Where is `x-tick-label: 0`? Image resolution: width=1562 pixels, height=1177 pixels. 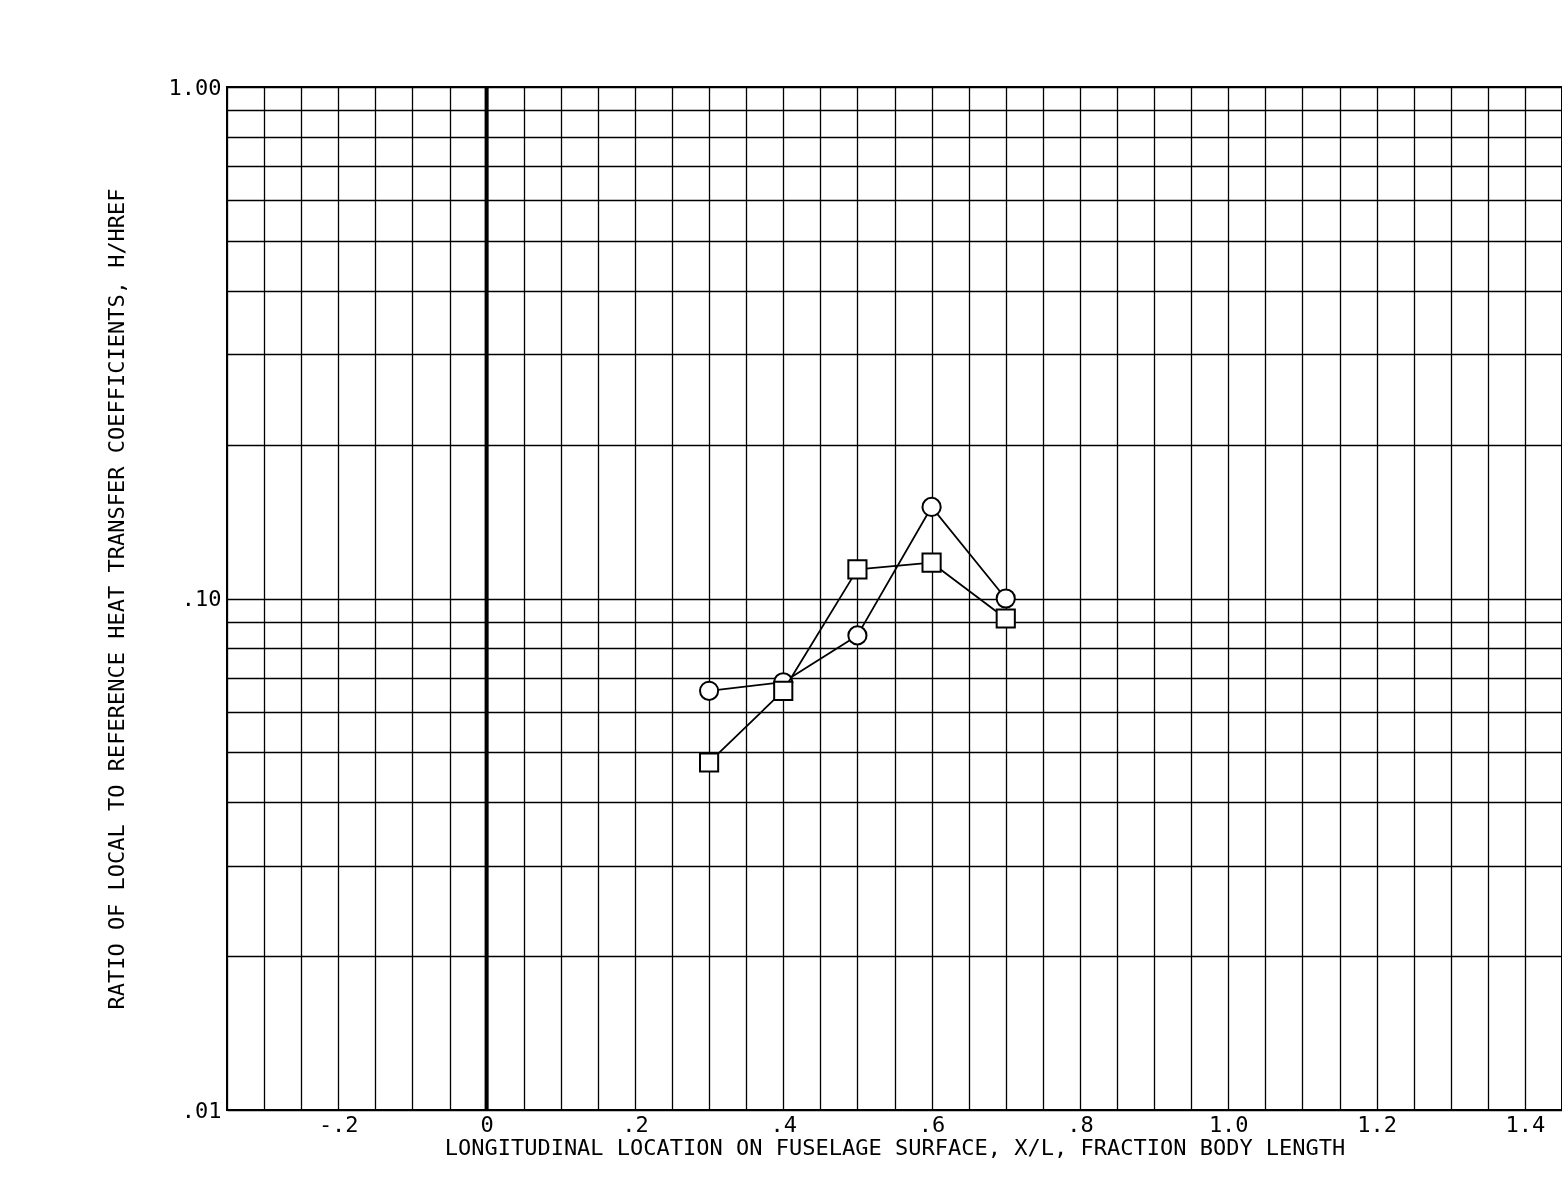 x-tick-label: 0 is located at coordinates (487, 1124).